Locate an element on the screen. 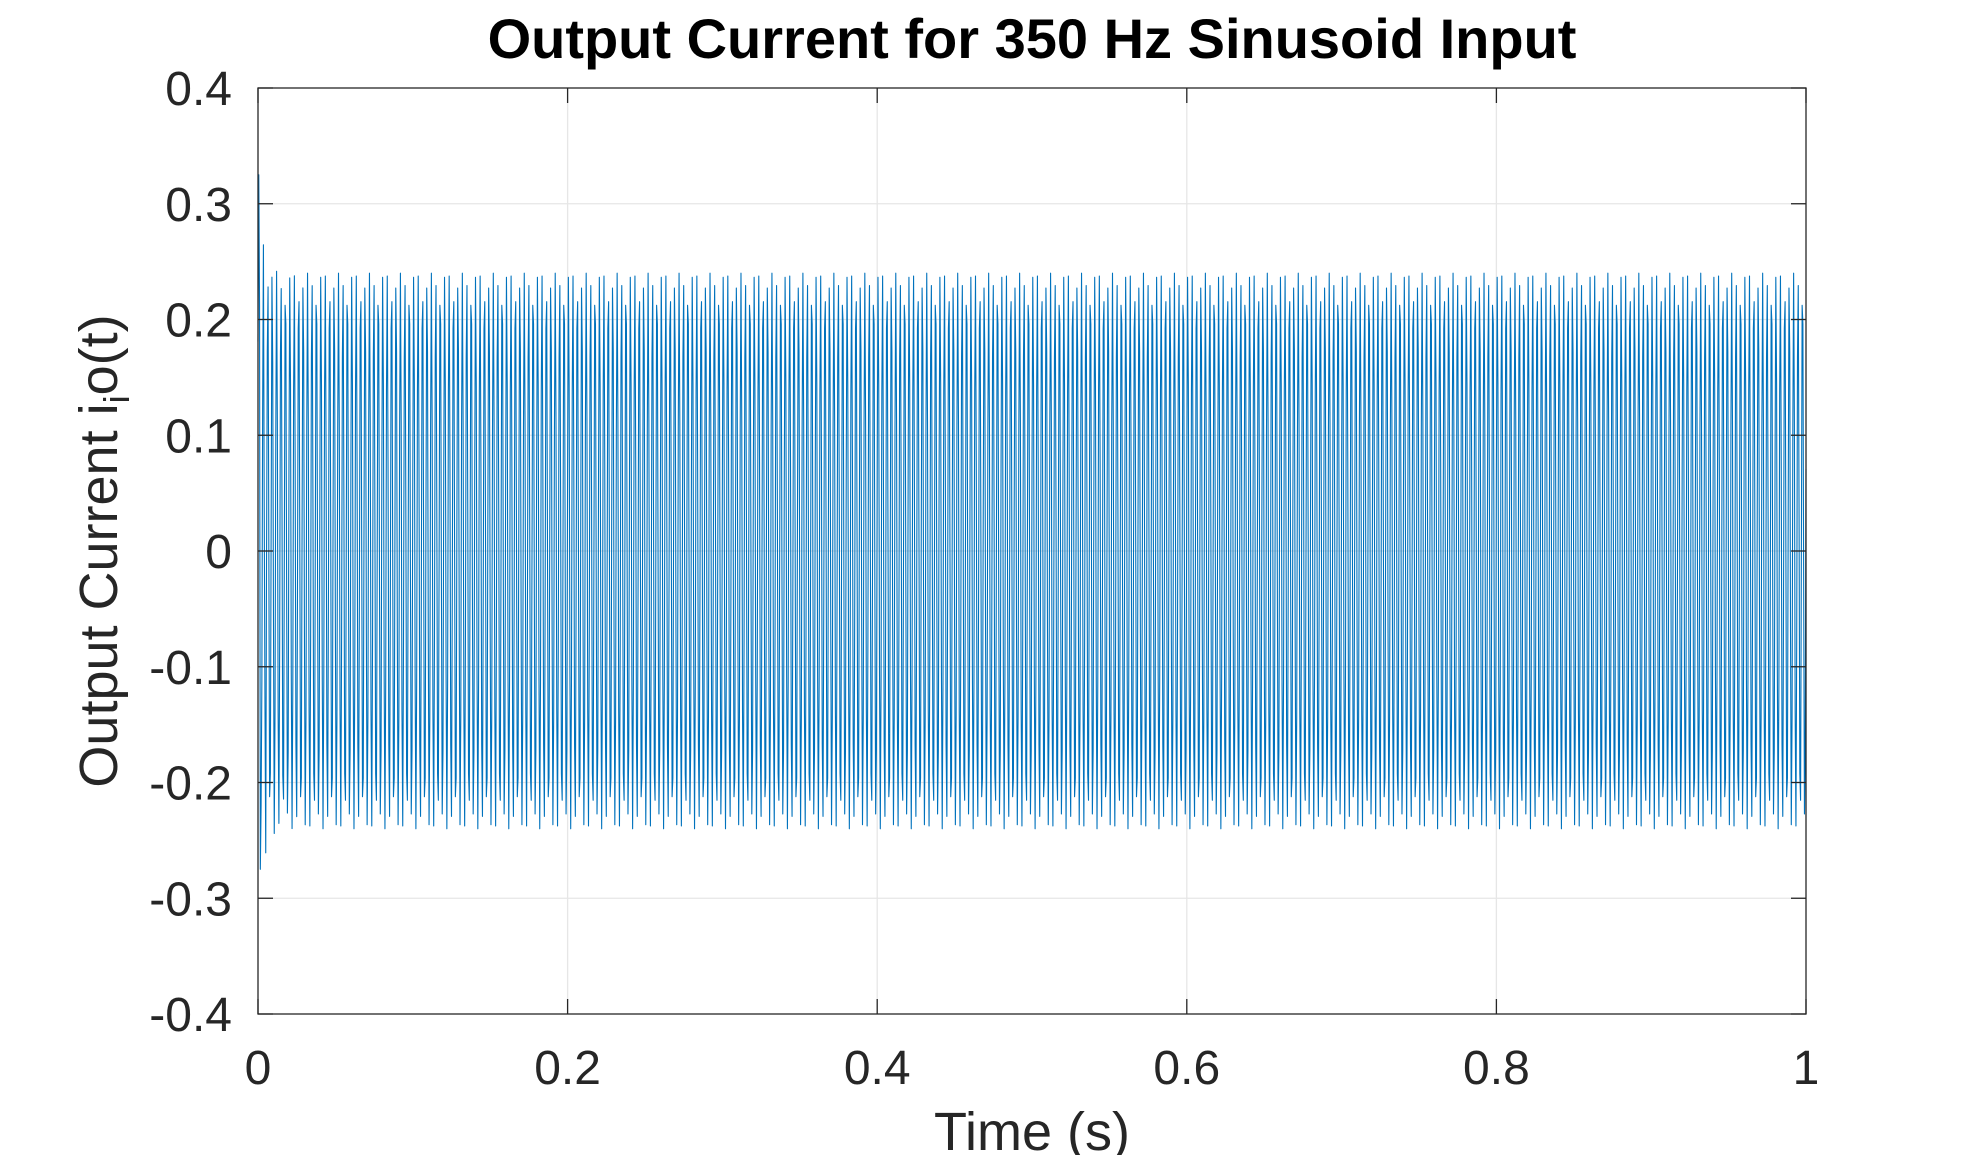 The width and height of the screenshot is (1981, 1155). x-tick-labels: 0 0.2 0.4 0.6 0.8 1 is located at coordinates (1032, 1068).